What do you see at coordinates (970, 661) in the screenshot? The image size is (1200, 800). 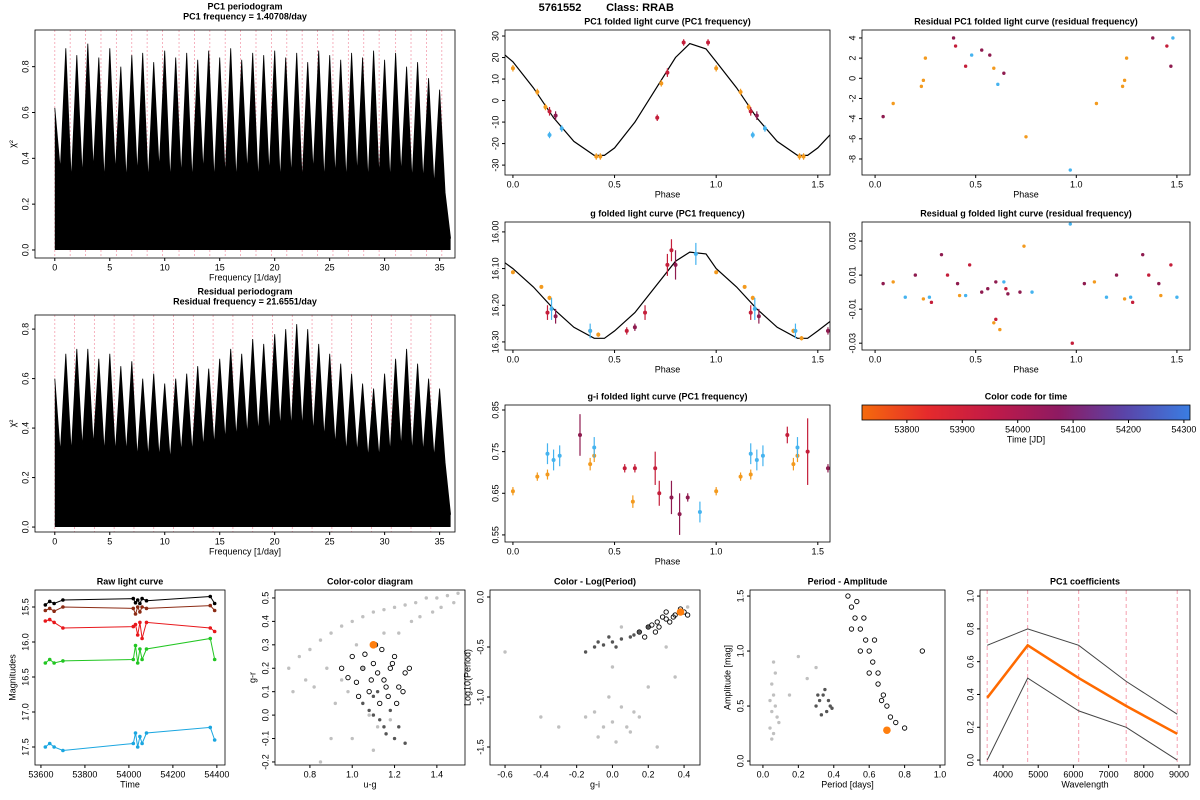 I see `y-tick-label: 0.6` at bounding box center [970, 661].